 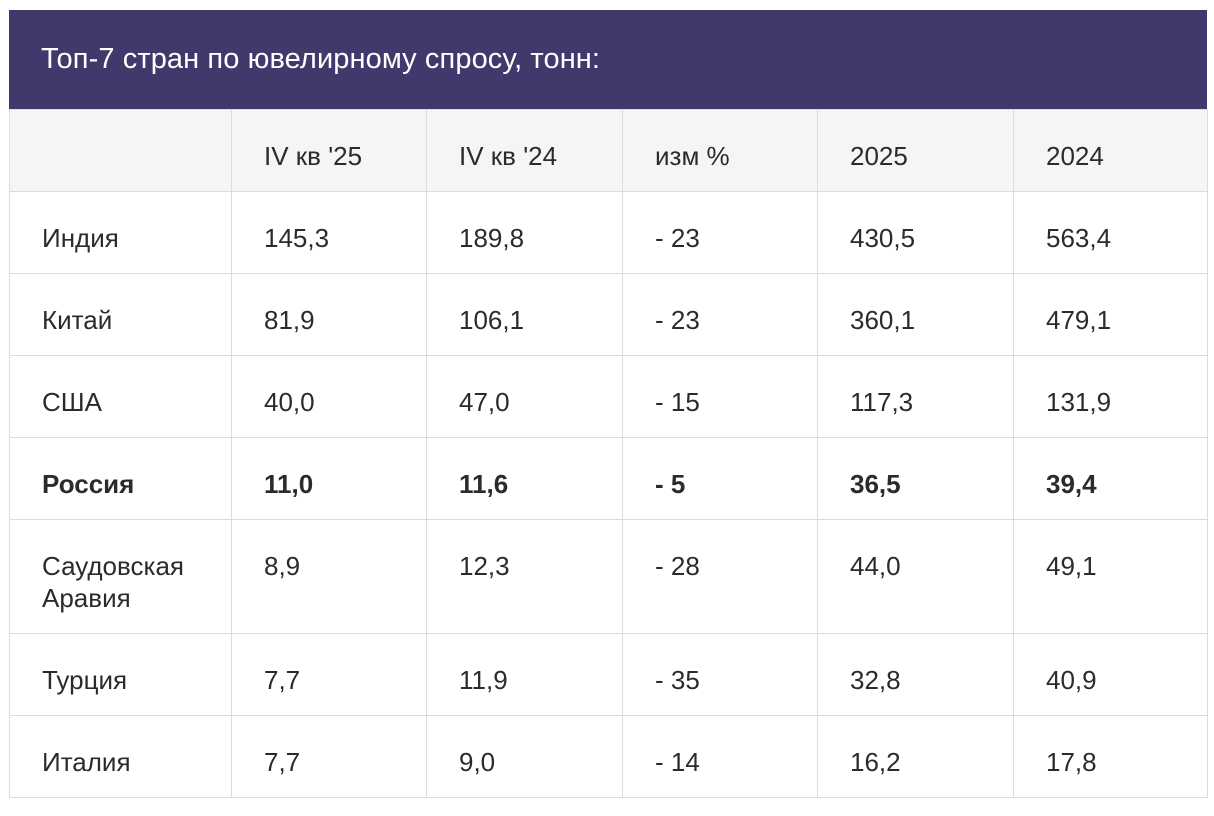 What do you see at coordinates (120, 314) in the screenshot?
I see `country-cell: Китай` at bounding box center [120, 314].